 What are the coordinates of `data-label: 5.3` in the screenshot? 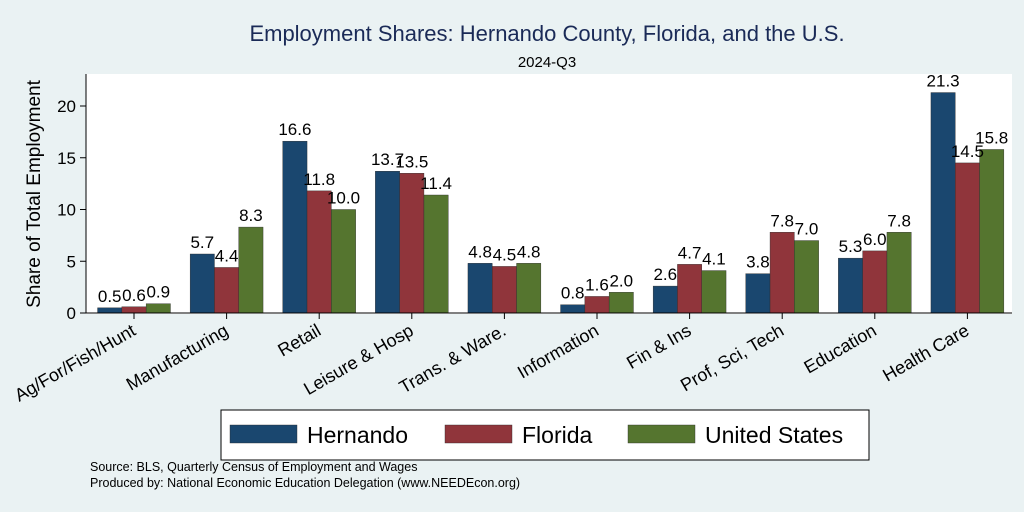 It's located at (851, 246).